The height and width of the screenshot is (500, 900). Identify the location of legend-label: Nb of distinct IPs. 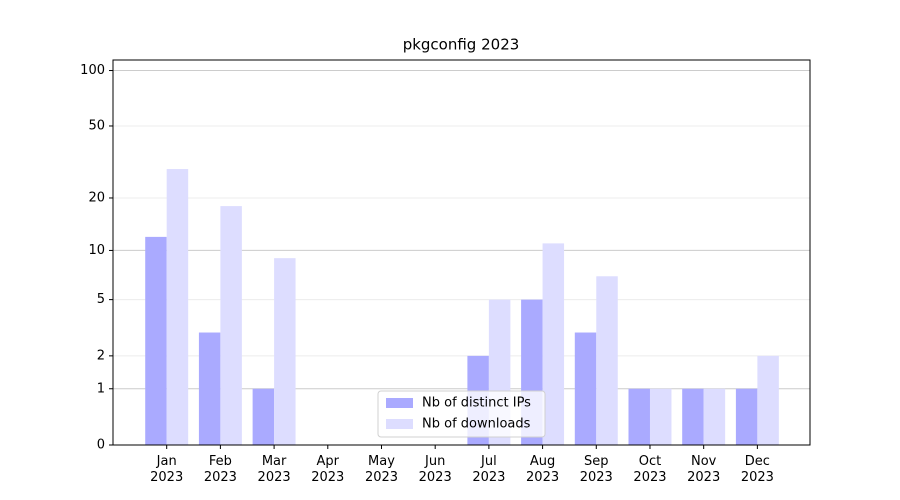
(476, 403).